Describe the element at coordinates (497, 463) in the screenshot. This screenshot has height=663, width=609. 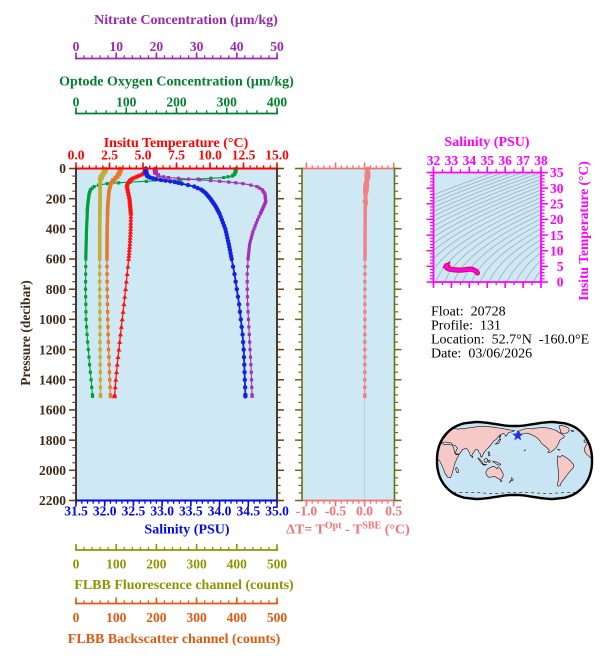
I see `continent-new-guinea` at that location.